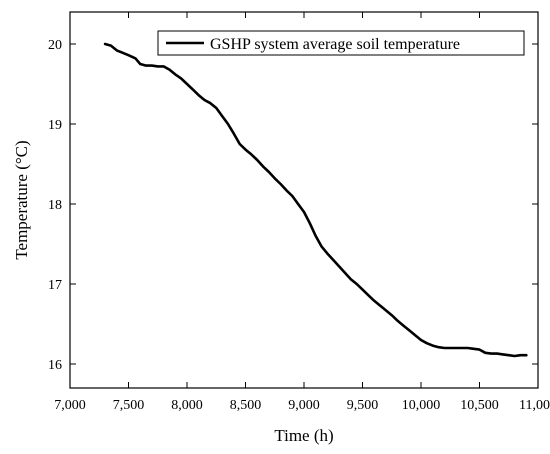  I want to click on y-tick-label: 16, so click(55, 365).